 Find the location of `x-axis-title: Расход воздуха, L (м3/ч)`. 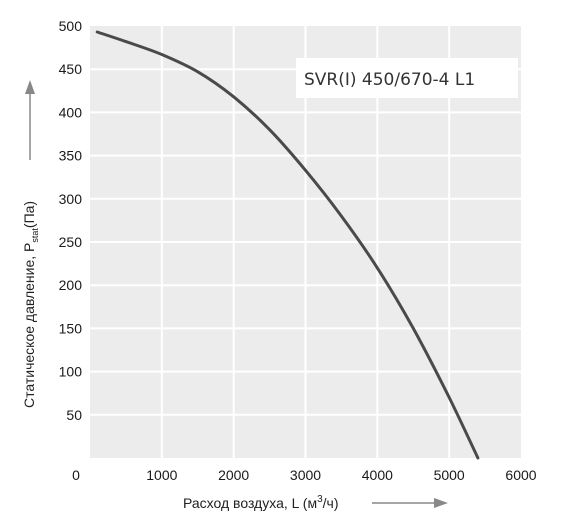

x-axis-title: Расход воздуха, L (м3/ч) is located at coordinates (261, 502).